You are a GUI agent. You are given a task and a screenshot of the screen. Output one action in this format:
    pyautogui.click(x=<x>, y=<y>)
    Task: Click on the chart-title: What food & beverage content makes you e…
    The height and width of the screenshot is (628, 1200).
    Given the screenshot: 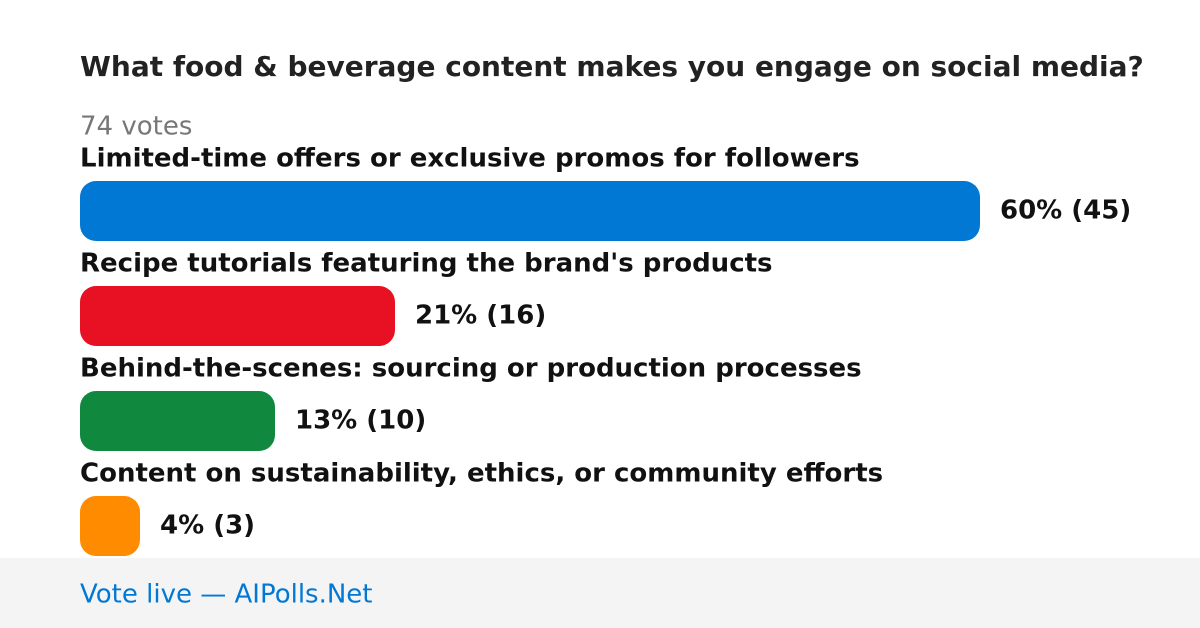 What is the action you would take?
    pyautogui.click(x=612, y=66)
    